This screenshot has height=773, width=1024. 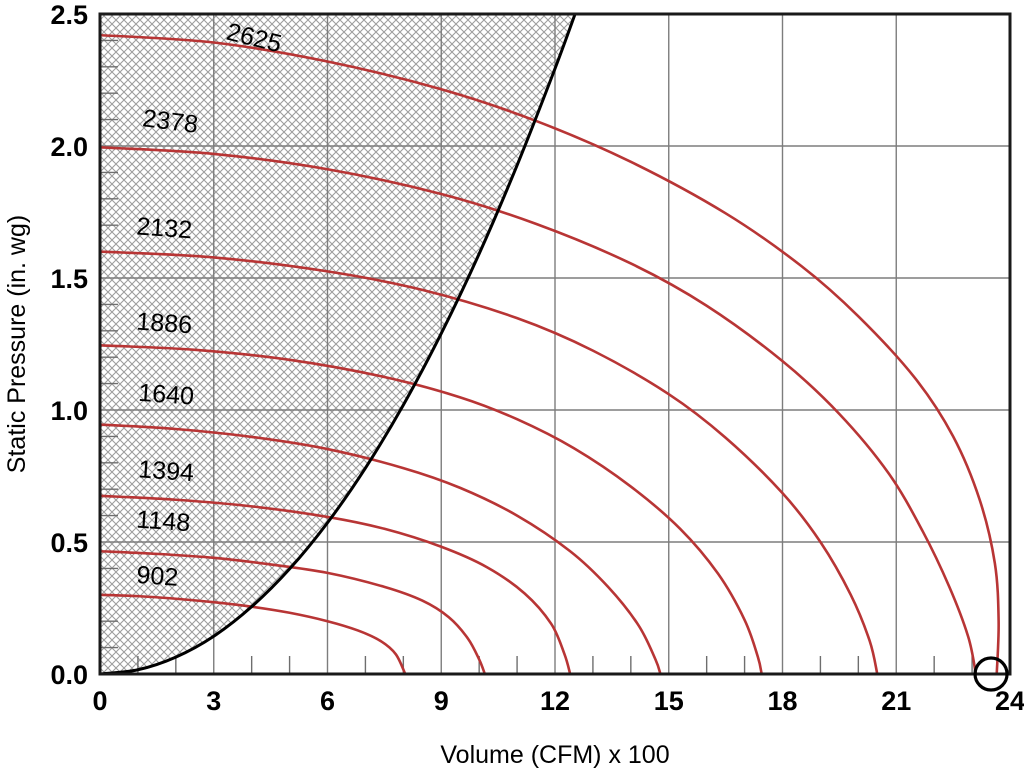 I want to click on operating-point-marker, so click(x=991, y=674).